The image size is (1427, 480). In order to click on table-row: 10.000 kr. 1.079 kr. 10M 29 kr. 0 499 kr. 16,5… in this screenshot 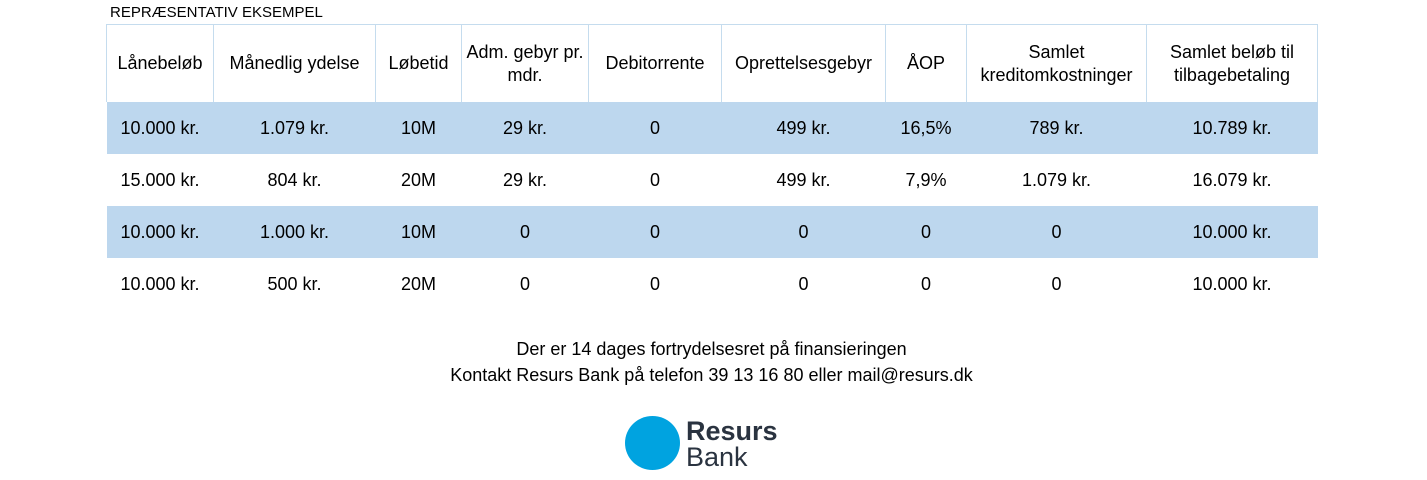, I will do `click(712, 128)`.